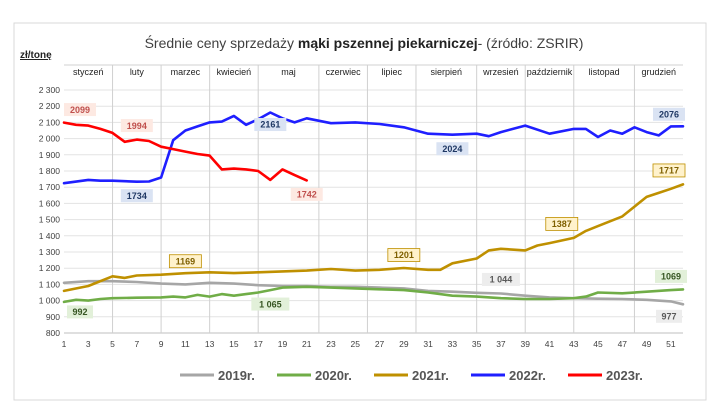 This screenshot has height=420, width=720. Describe the element at coordinates (598, 344) in the screenshot. I see `x-tick-label: 45` at that location.